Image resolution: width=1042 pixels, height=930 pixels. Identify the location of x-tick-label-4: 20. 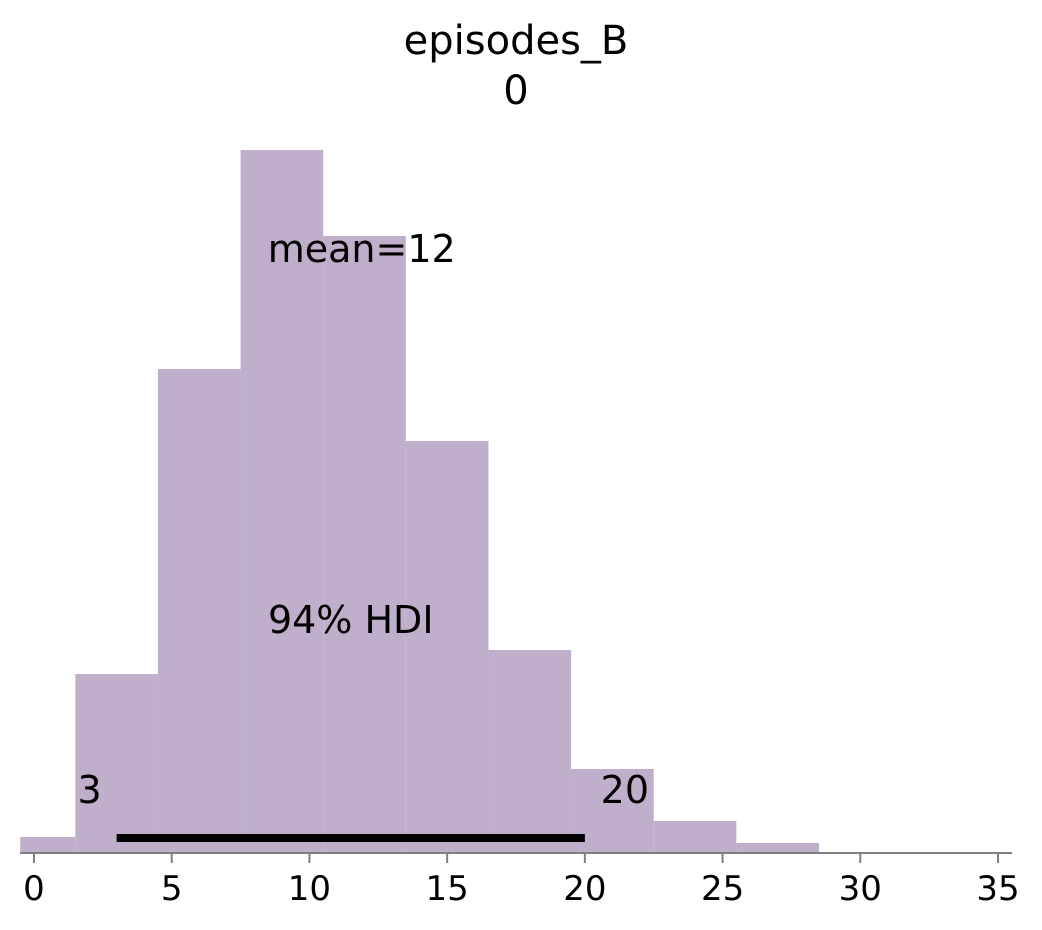
(584, 889).